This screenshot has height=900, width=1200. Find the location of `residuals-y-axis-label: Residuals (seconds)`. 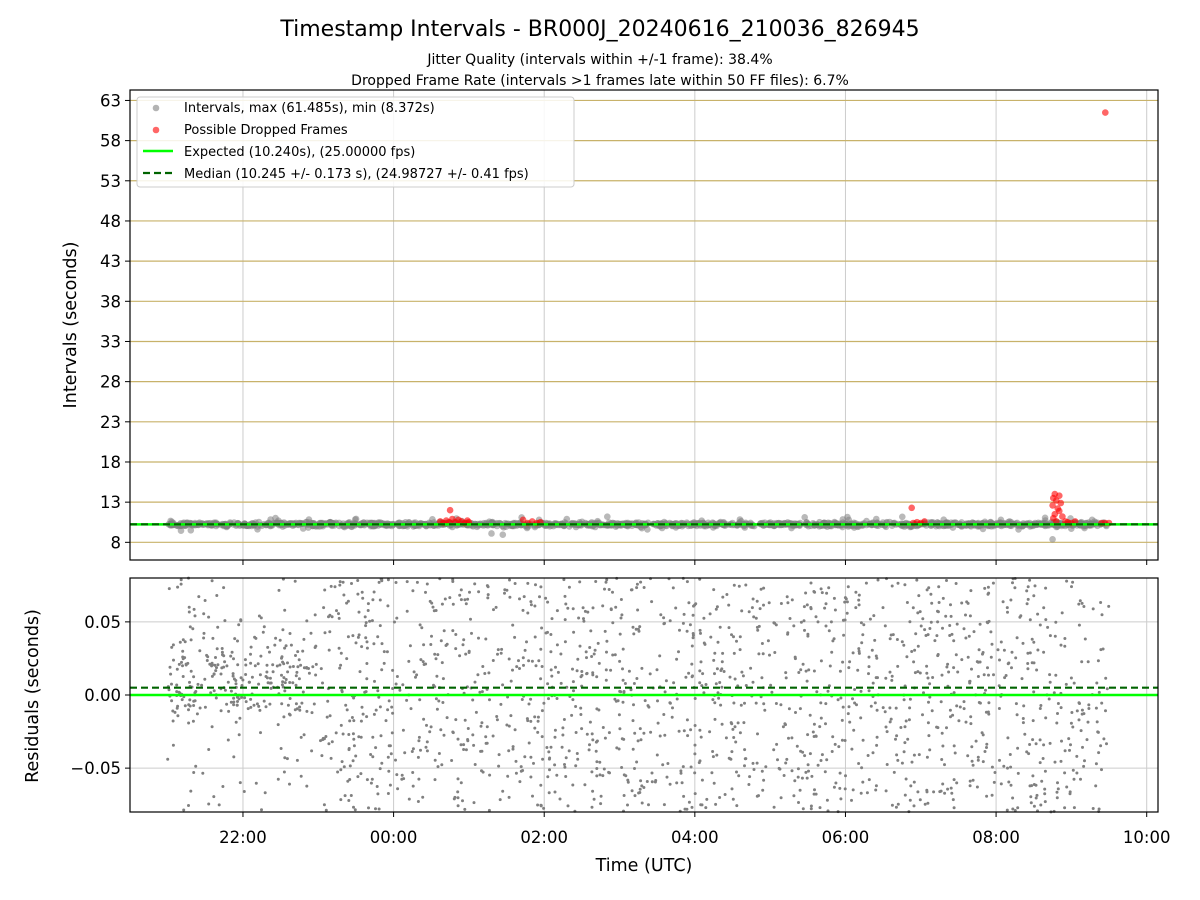

residuals-y-axis-label: Residuals (seconds) is located at coordinates (33, 696).